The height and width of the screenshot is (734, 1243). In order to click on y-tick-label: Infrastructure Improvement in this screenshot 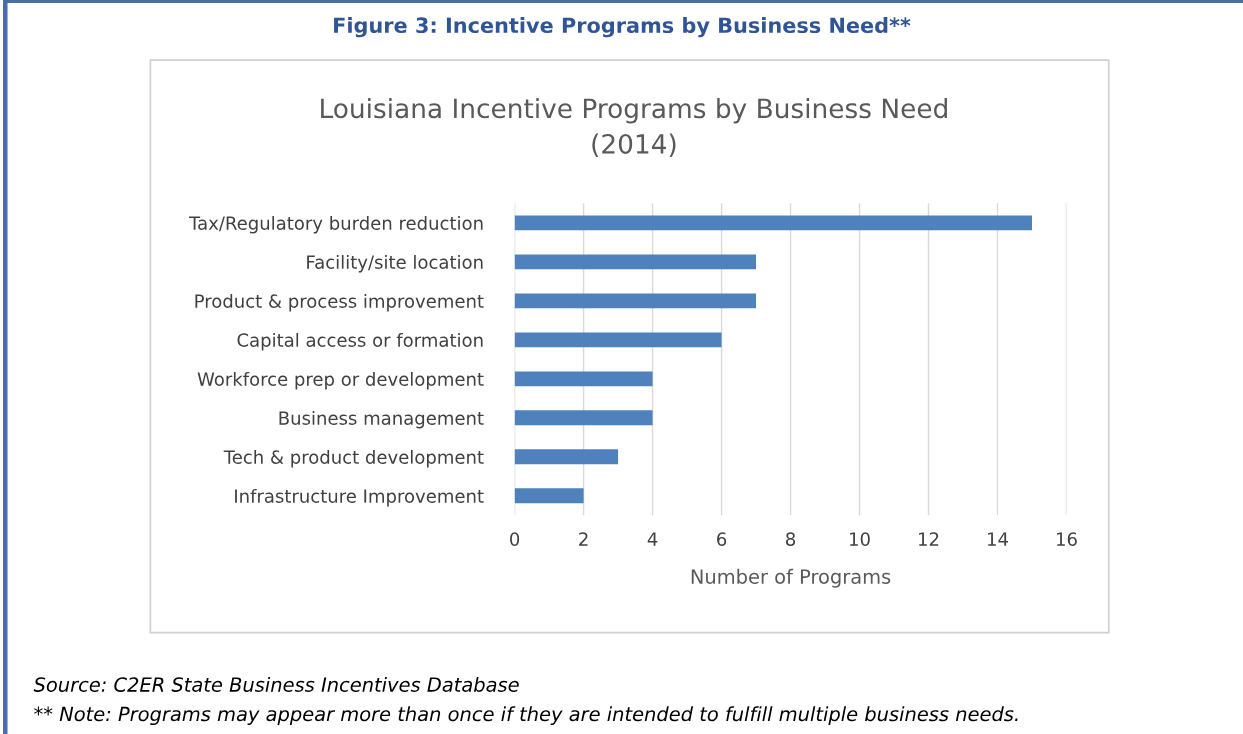, I will do `click(359, 497)`.